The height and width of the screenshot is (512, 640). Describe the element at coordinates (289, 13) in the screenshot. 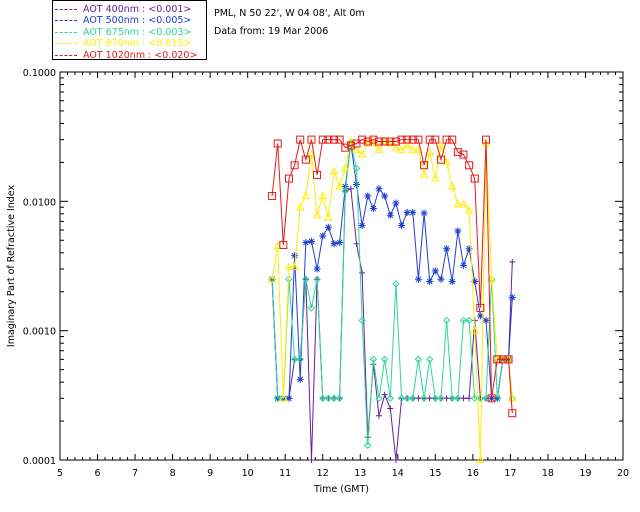

I see `location-text: PML, N 50 22', W 04 08', Alt 0m` at that location.